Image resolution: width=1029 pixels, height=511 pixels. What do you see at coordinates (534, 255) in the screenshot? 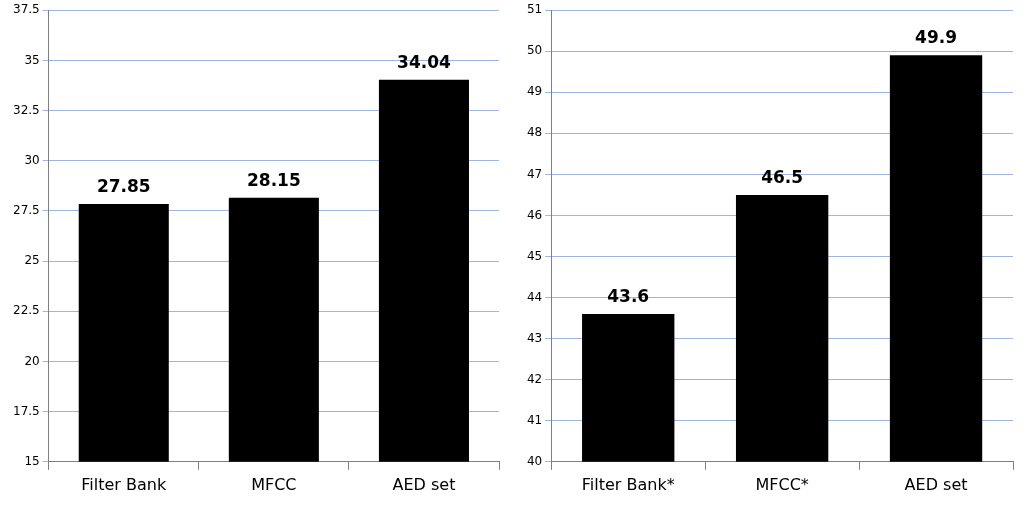
I see `y-tick-label: 45` at bounding box center [534, 255].